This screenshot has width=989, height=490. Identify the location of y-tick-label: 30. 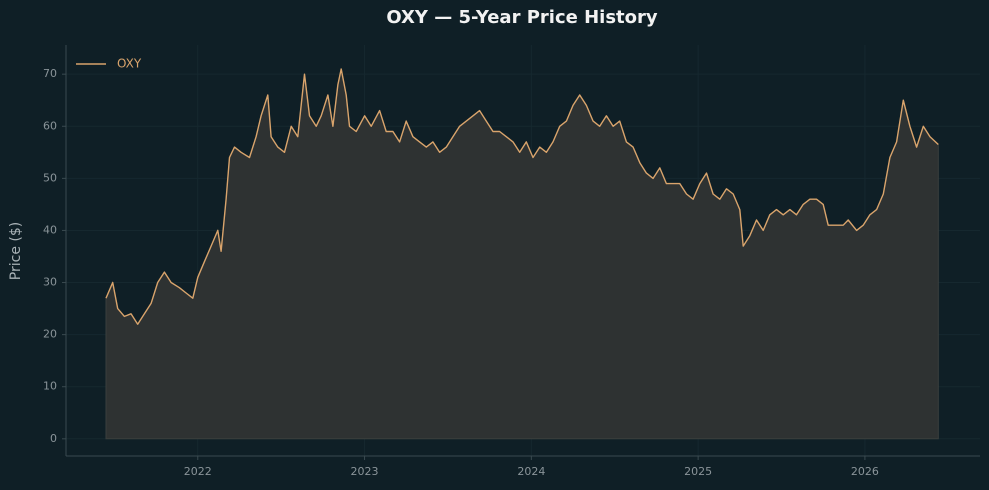
(50, 282).